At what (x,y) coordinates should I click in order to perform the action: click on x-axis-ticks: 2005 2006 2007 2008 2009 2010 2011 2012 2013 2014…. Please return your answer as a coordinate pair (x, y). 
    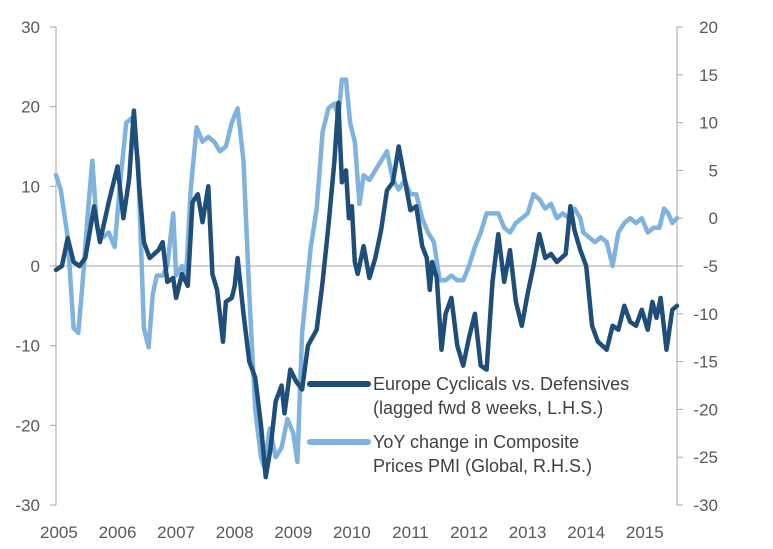
    Looking at the image, I should click on (352, 532).